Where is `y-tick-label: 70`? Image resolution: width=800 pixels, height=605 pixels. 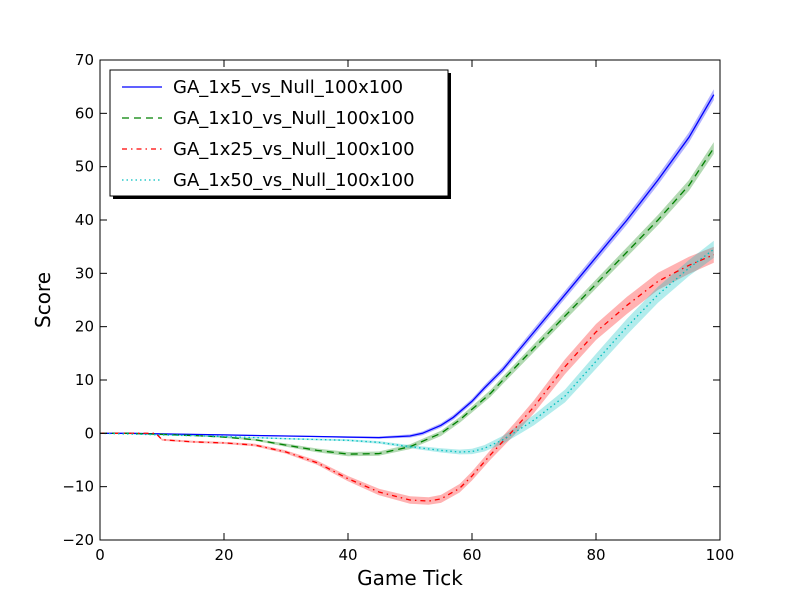 y-tick-label: 70 is located at coordinates (84, 60).